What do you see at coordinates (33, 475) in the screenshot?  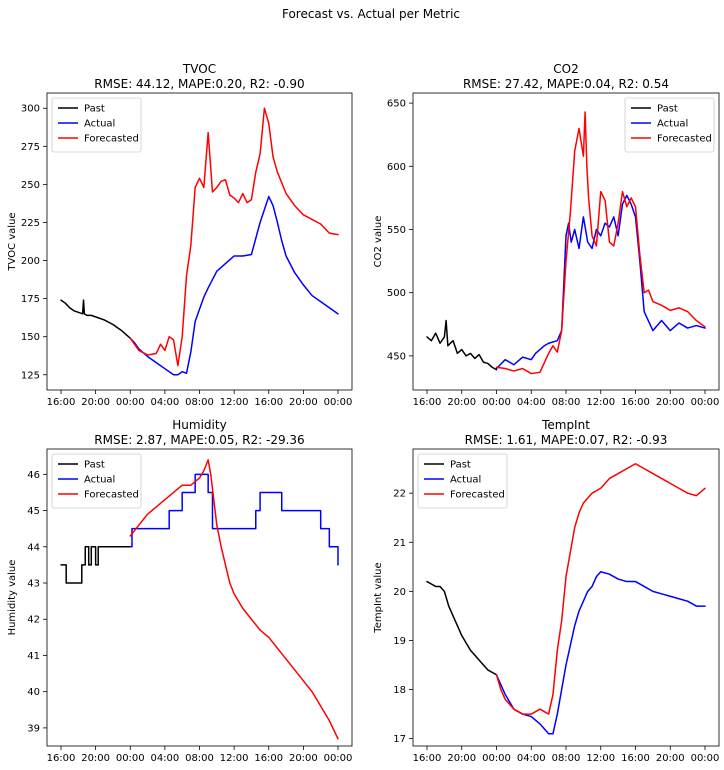 I see `humidity-y-tick-label: 46` at bounding box center [33, 475].